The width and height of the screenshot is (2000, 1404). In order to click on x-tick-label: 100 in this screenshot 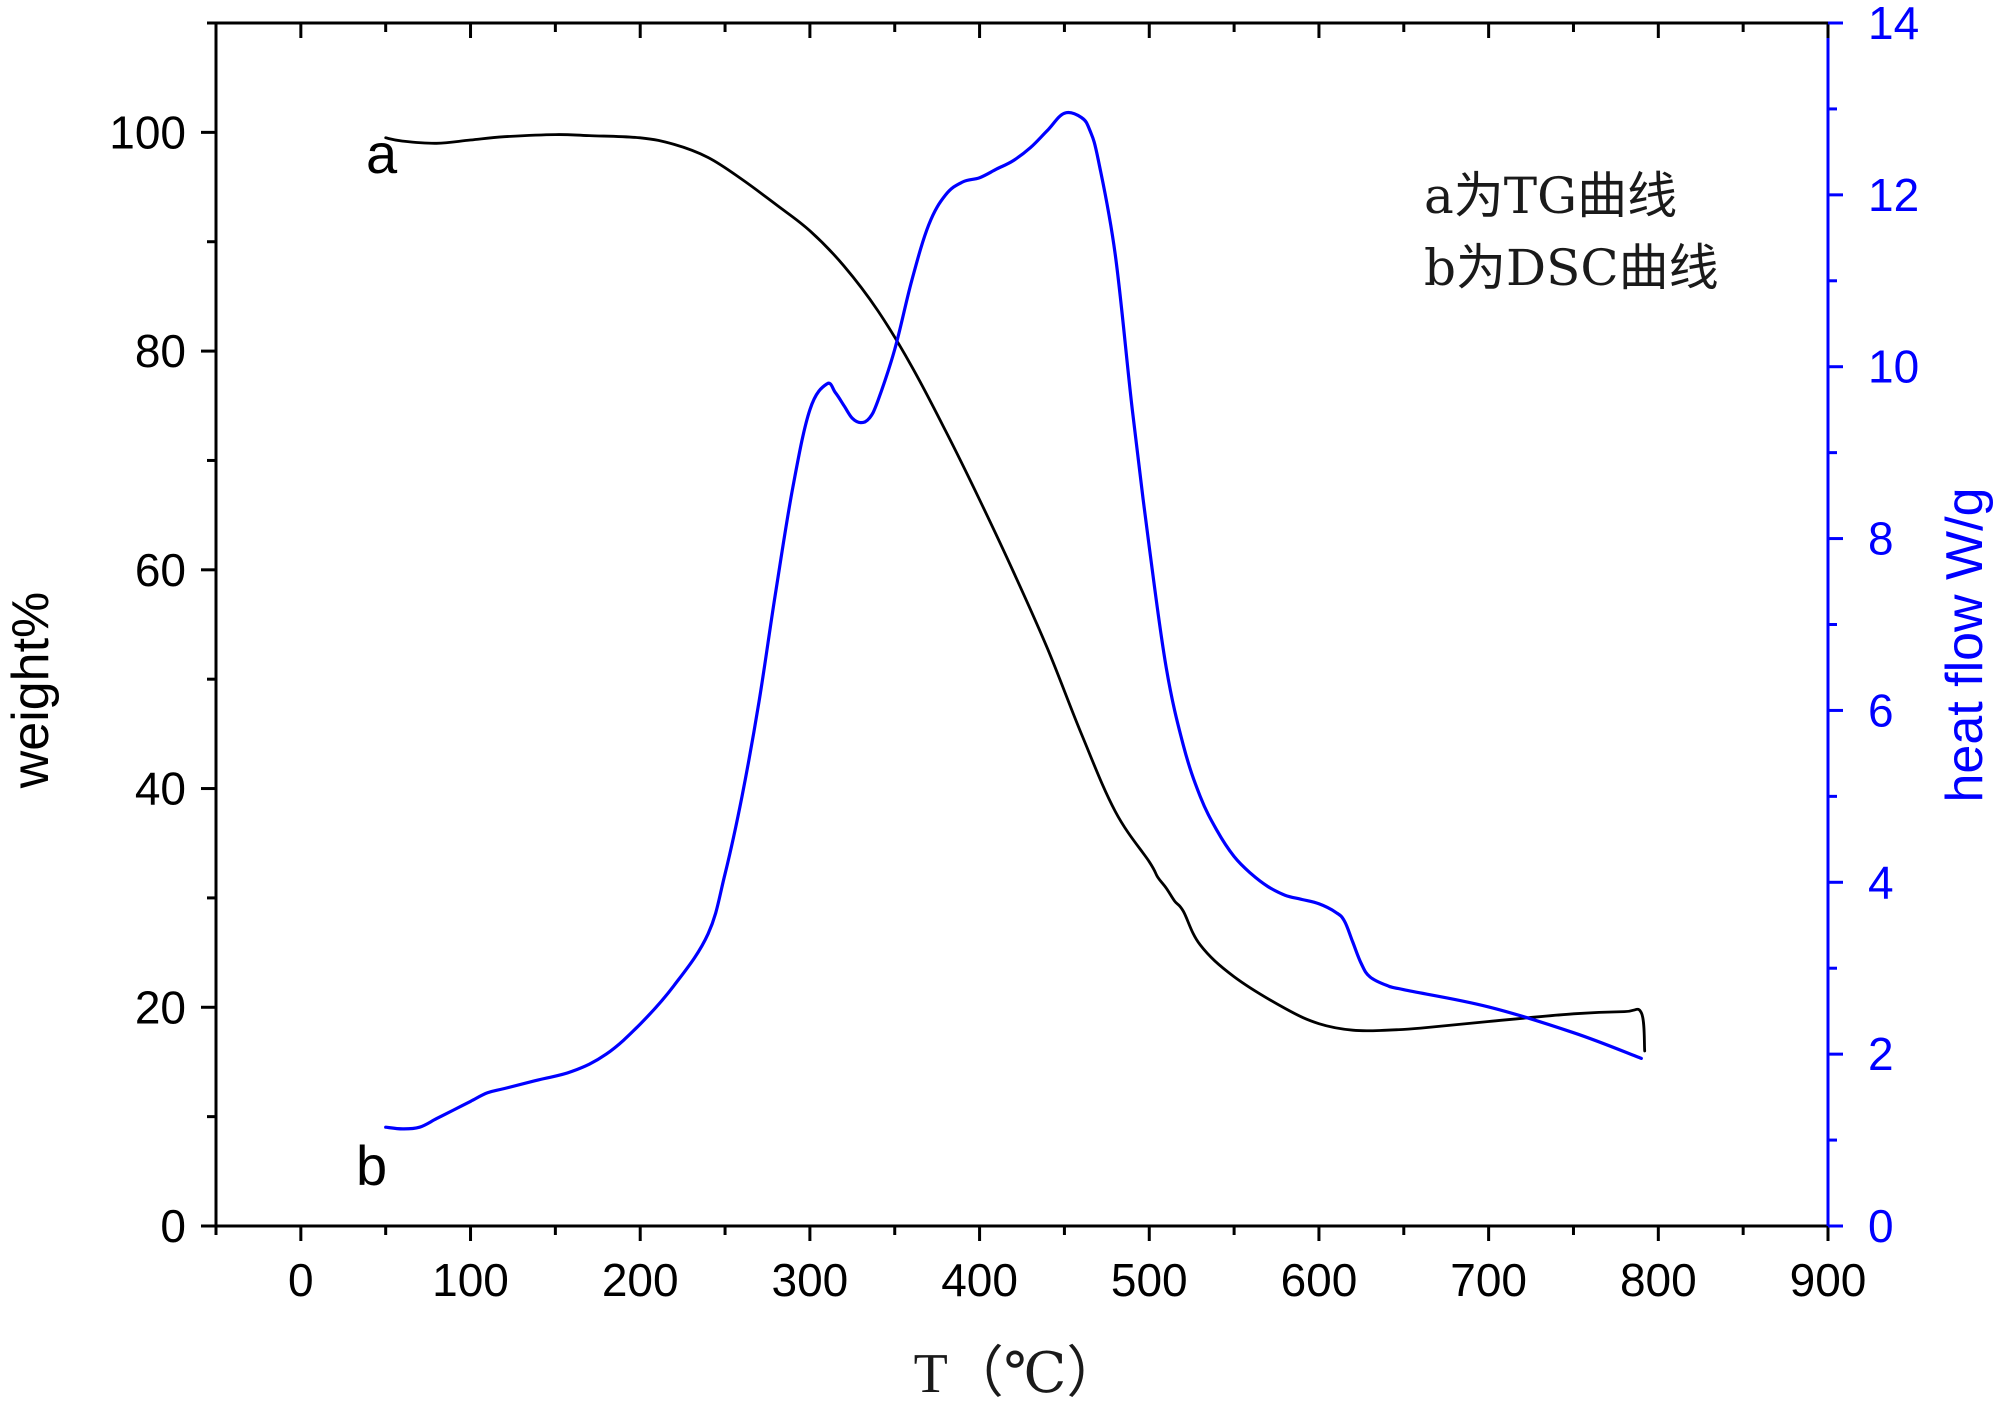, I will do `click(470, 1280)`.